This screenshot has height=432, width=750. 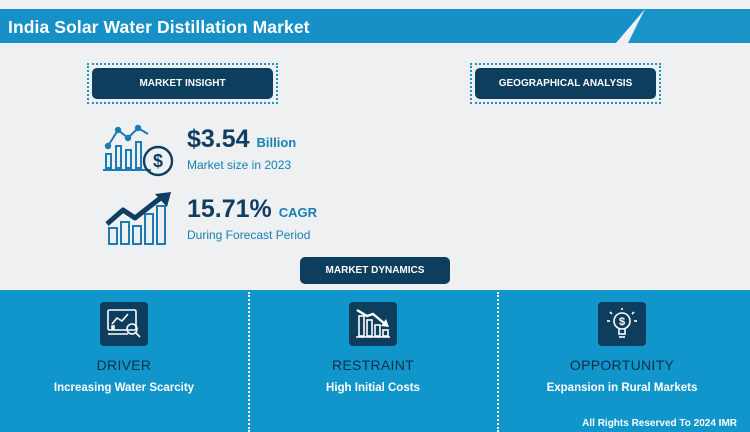 I want to click on opportunity-title: OPPORTUNITY, so click(x=622, y=365).